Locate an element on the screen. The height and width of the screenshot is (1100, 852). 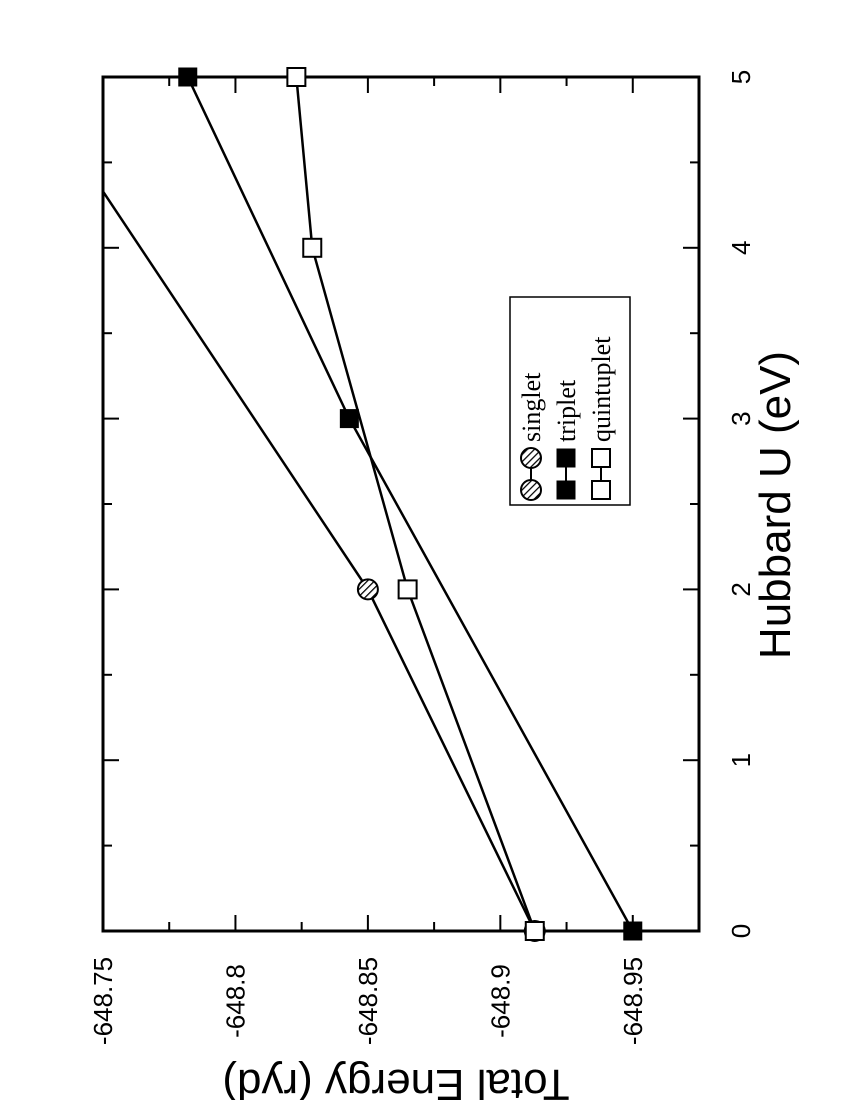
x-tick-label: 1 is located at coordinates (741, 760).